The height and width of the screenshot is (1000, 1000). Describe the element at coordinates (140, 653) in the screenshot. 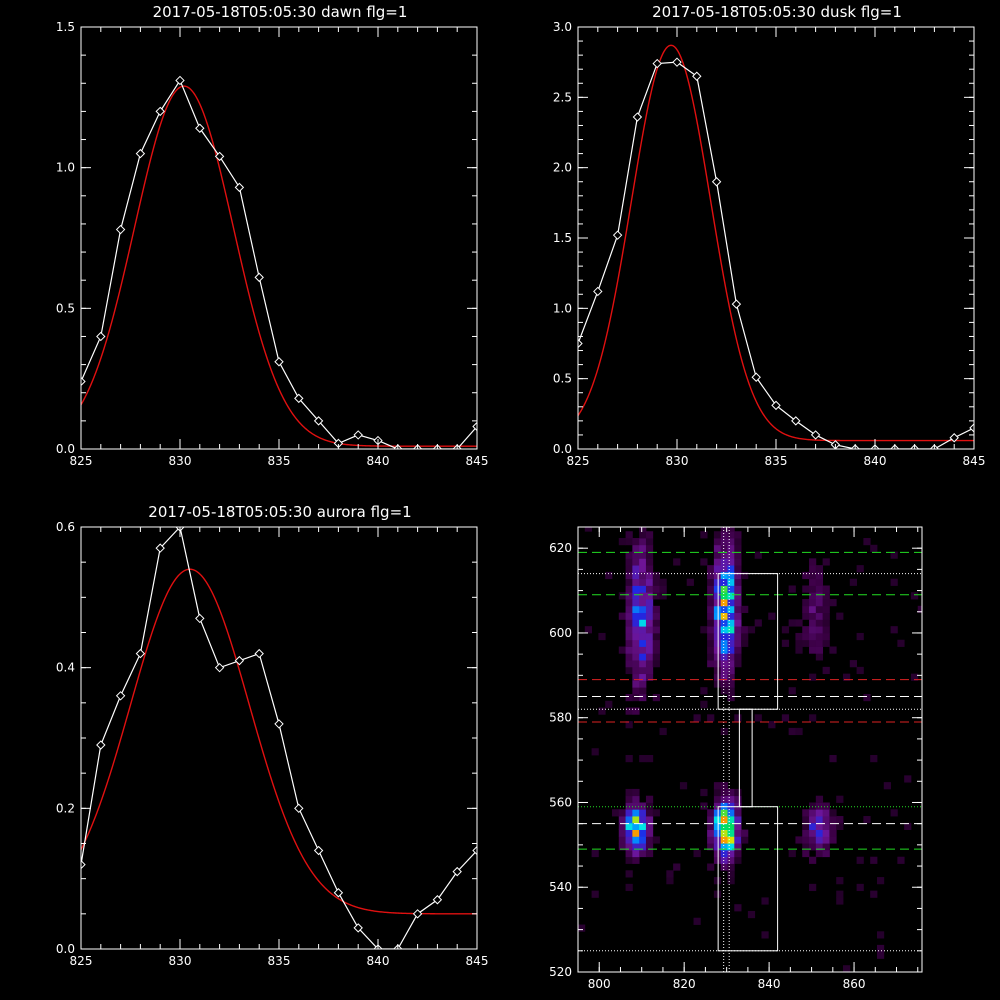

I see `aurora-data-point` at that location.